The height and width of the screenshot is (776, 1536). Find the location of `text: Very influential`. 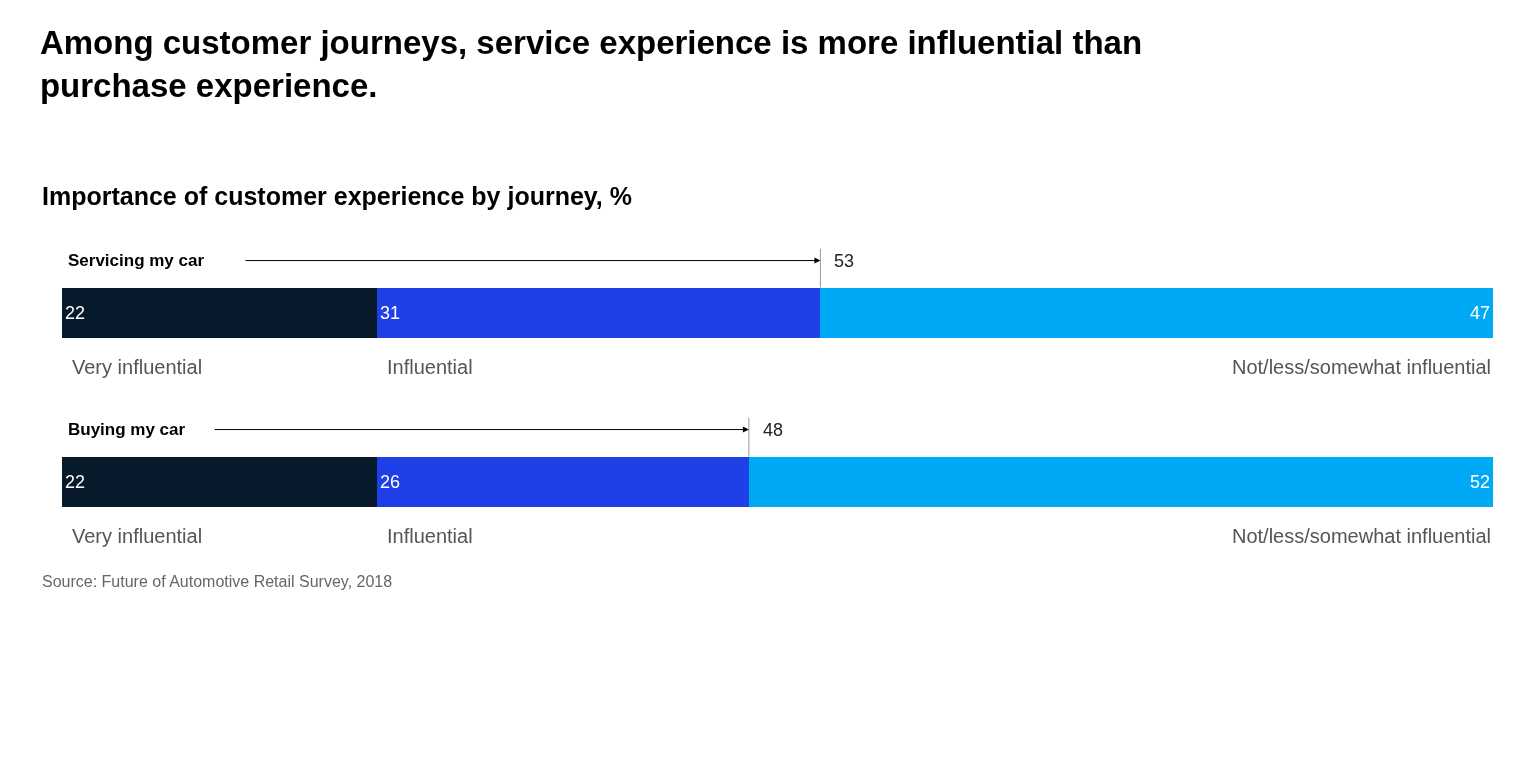

text: Very influential is located at coordinates (137, 536).